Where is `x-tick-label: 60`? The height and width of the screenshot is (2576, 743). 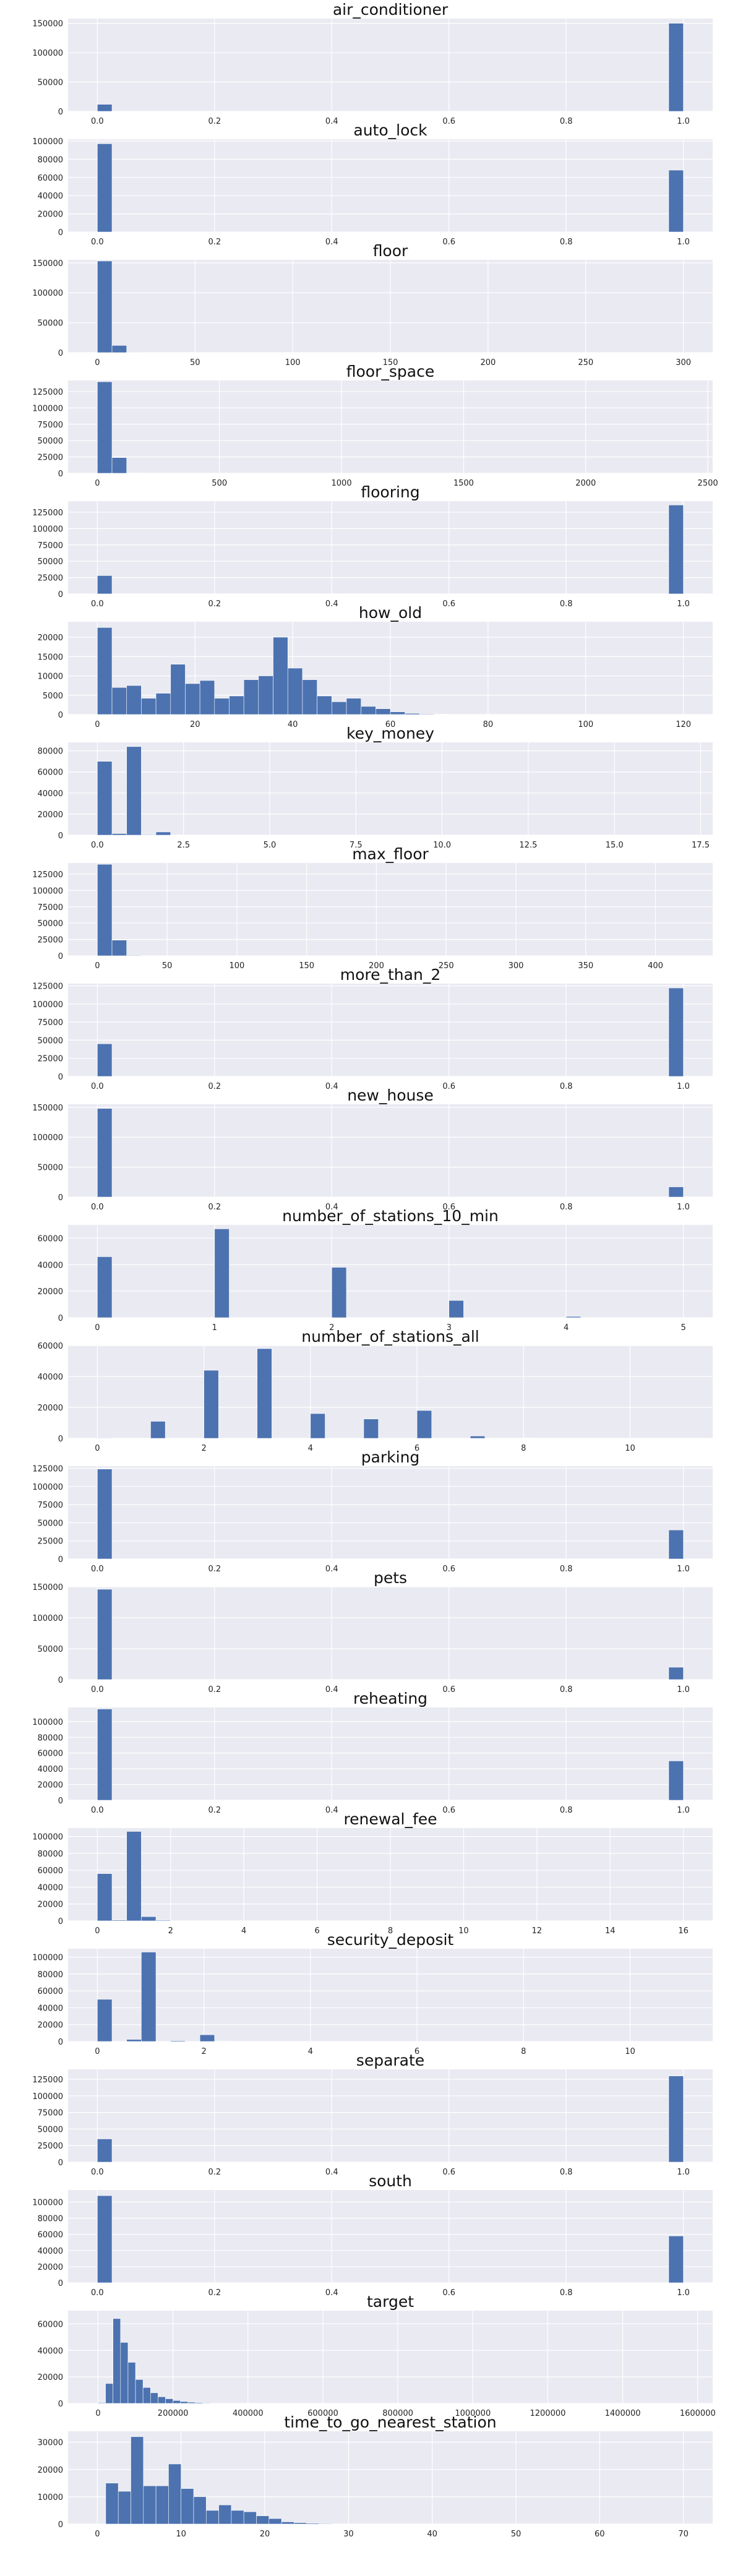
x-tick-label: 60 is located at coordinates (600, 2534).